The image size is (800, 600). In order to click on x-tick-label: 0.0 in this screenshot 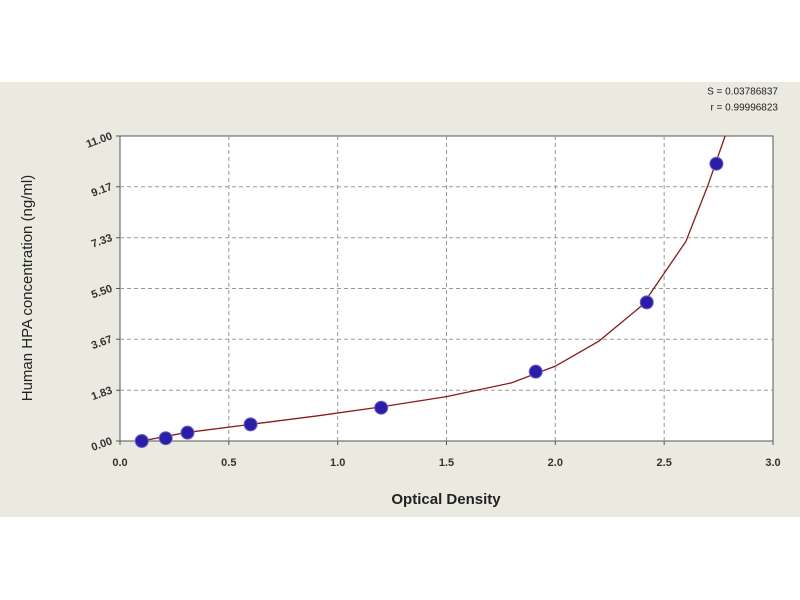, I will do `click(119, 463)`.